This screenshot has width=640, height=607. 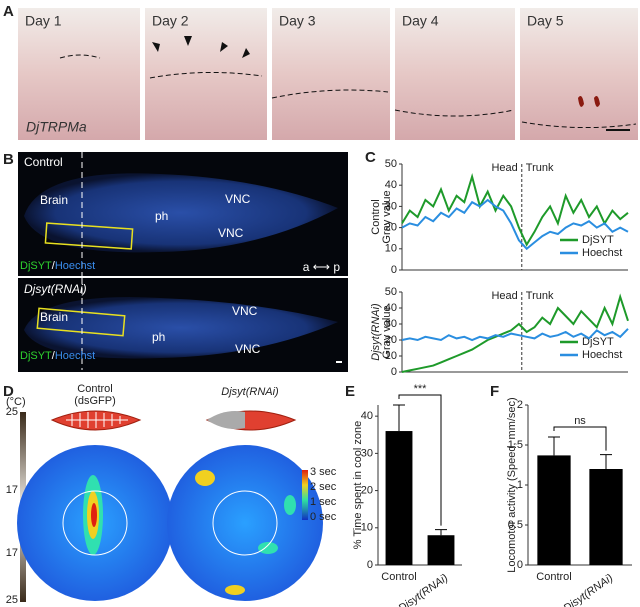 I want to click on gene-label: DjTRPMa, so click(x=56, y=127).